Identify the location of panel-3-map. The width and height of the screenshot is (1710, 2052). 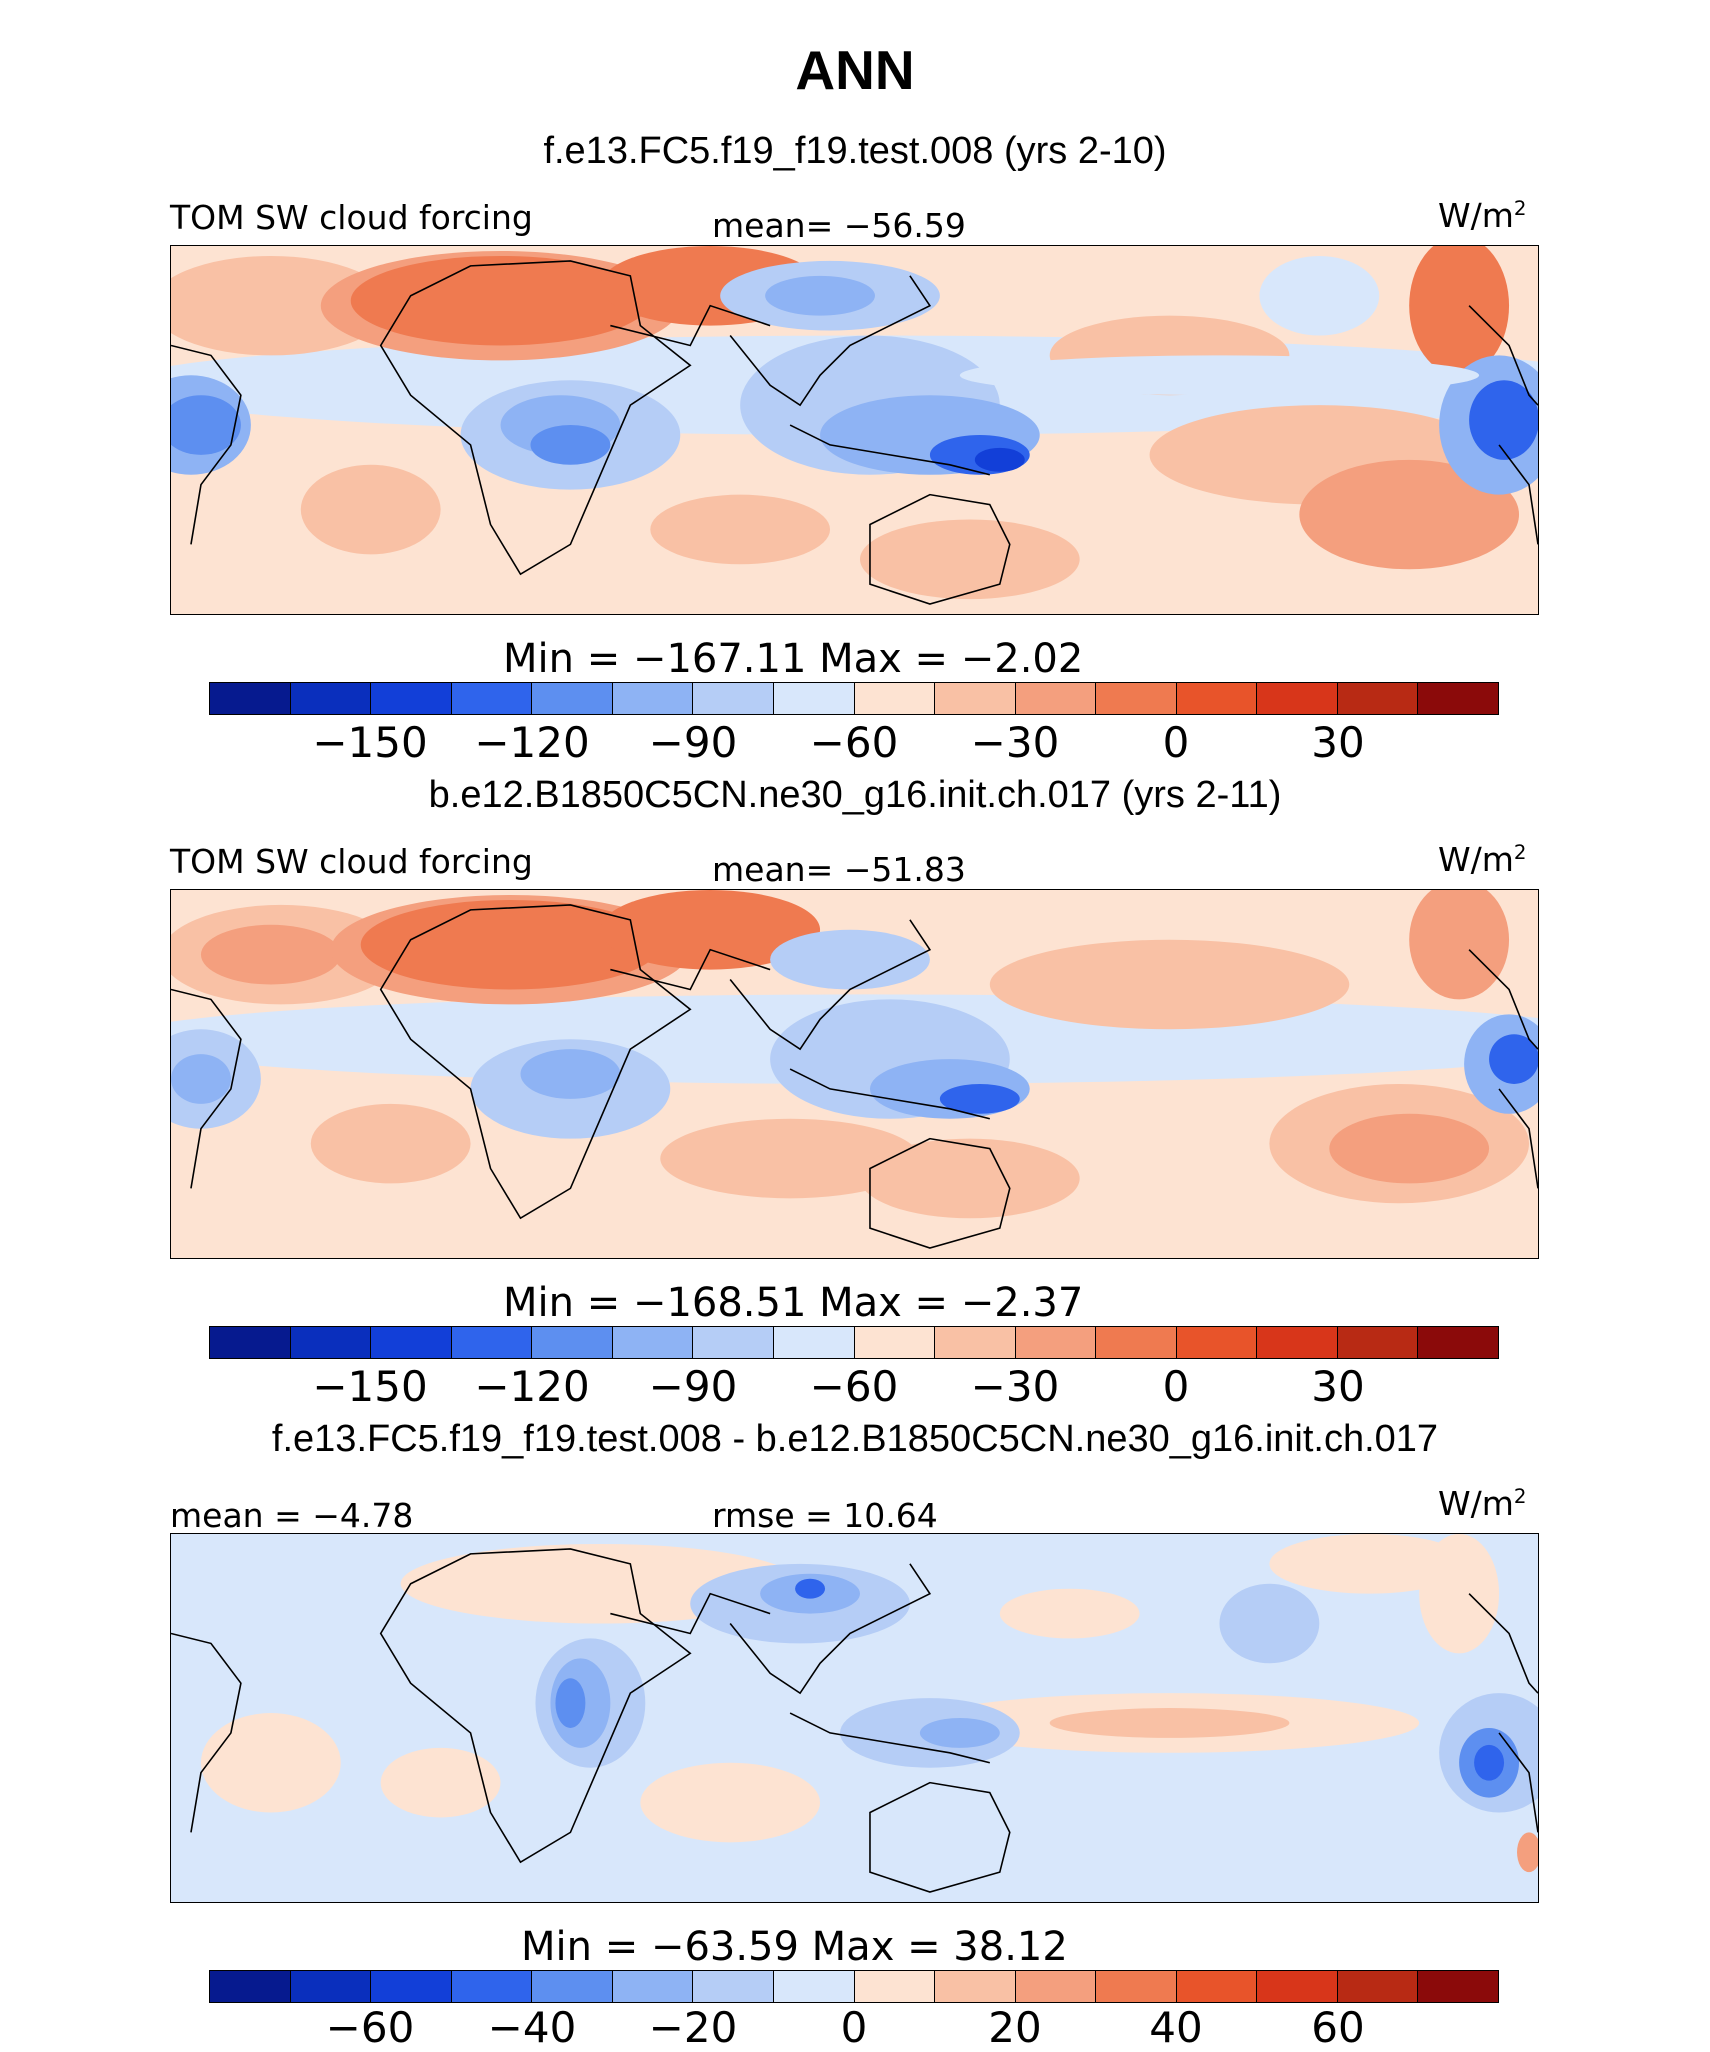
(854, 1718).